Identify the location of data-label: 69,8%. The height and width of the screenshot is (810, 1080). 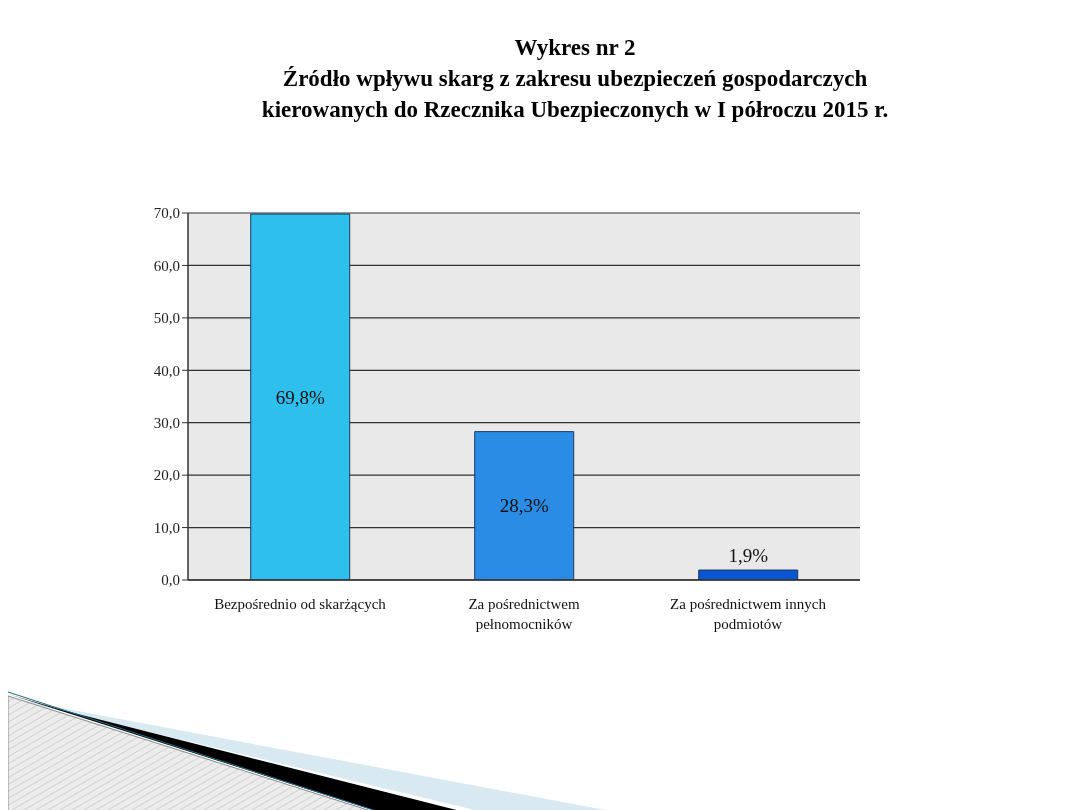
(300, 397).